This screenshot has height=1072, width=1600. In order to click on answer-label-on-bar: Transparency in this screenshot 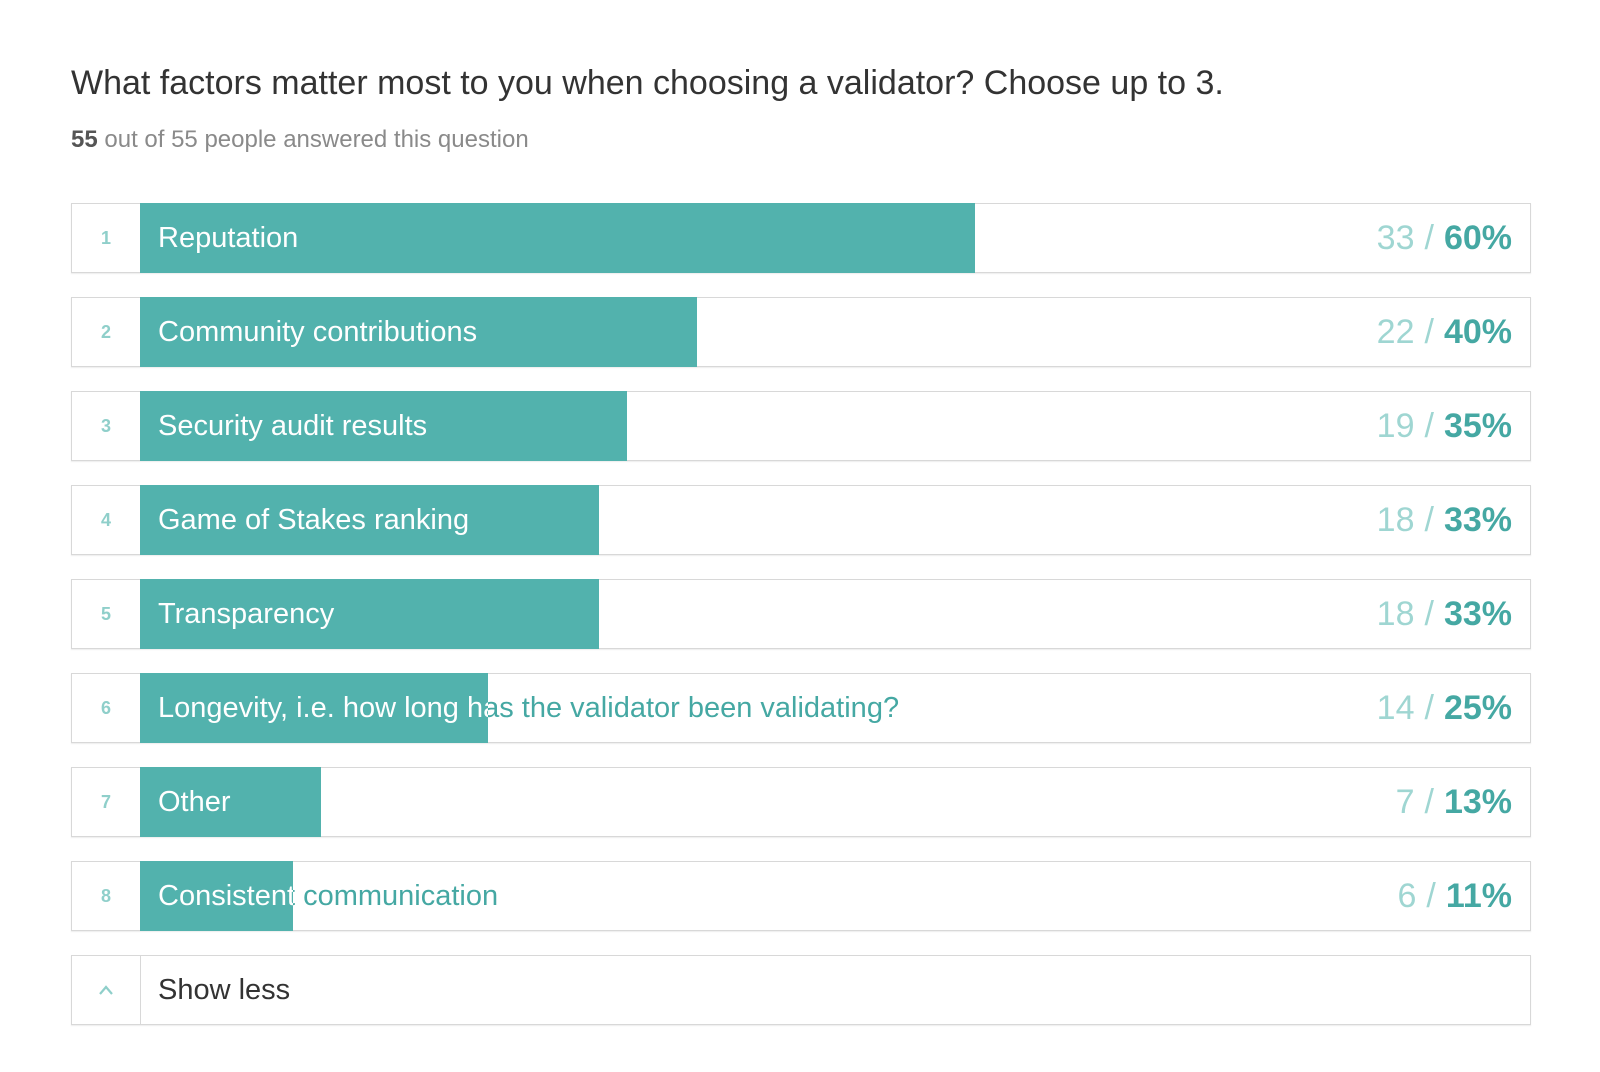, I will do `click(246, 613)`.